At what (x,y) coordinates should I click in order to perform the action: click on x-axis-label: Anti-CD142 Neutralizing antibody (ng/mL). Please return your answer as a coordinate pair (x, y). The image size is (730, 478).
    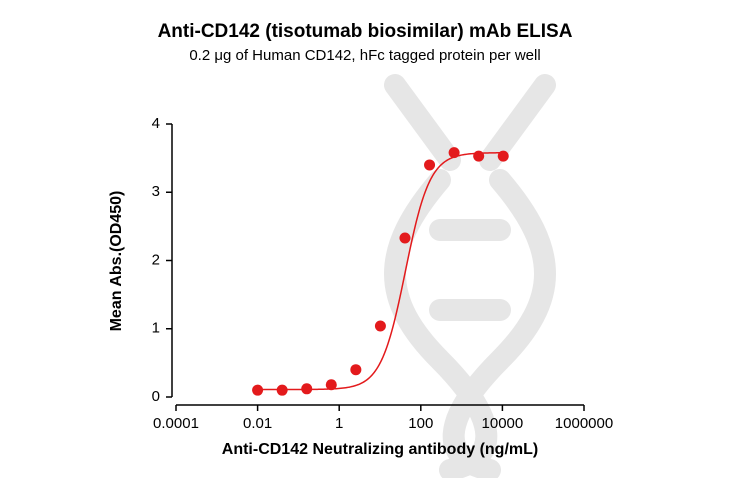
    Looking at the image, I should click on (380, 449).